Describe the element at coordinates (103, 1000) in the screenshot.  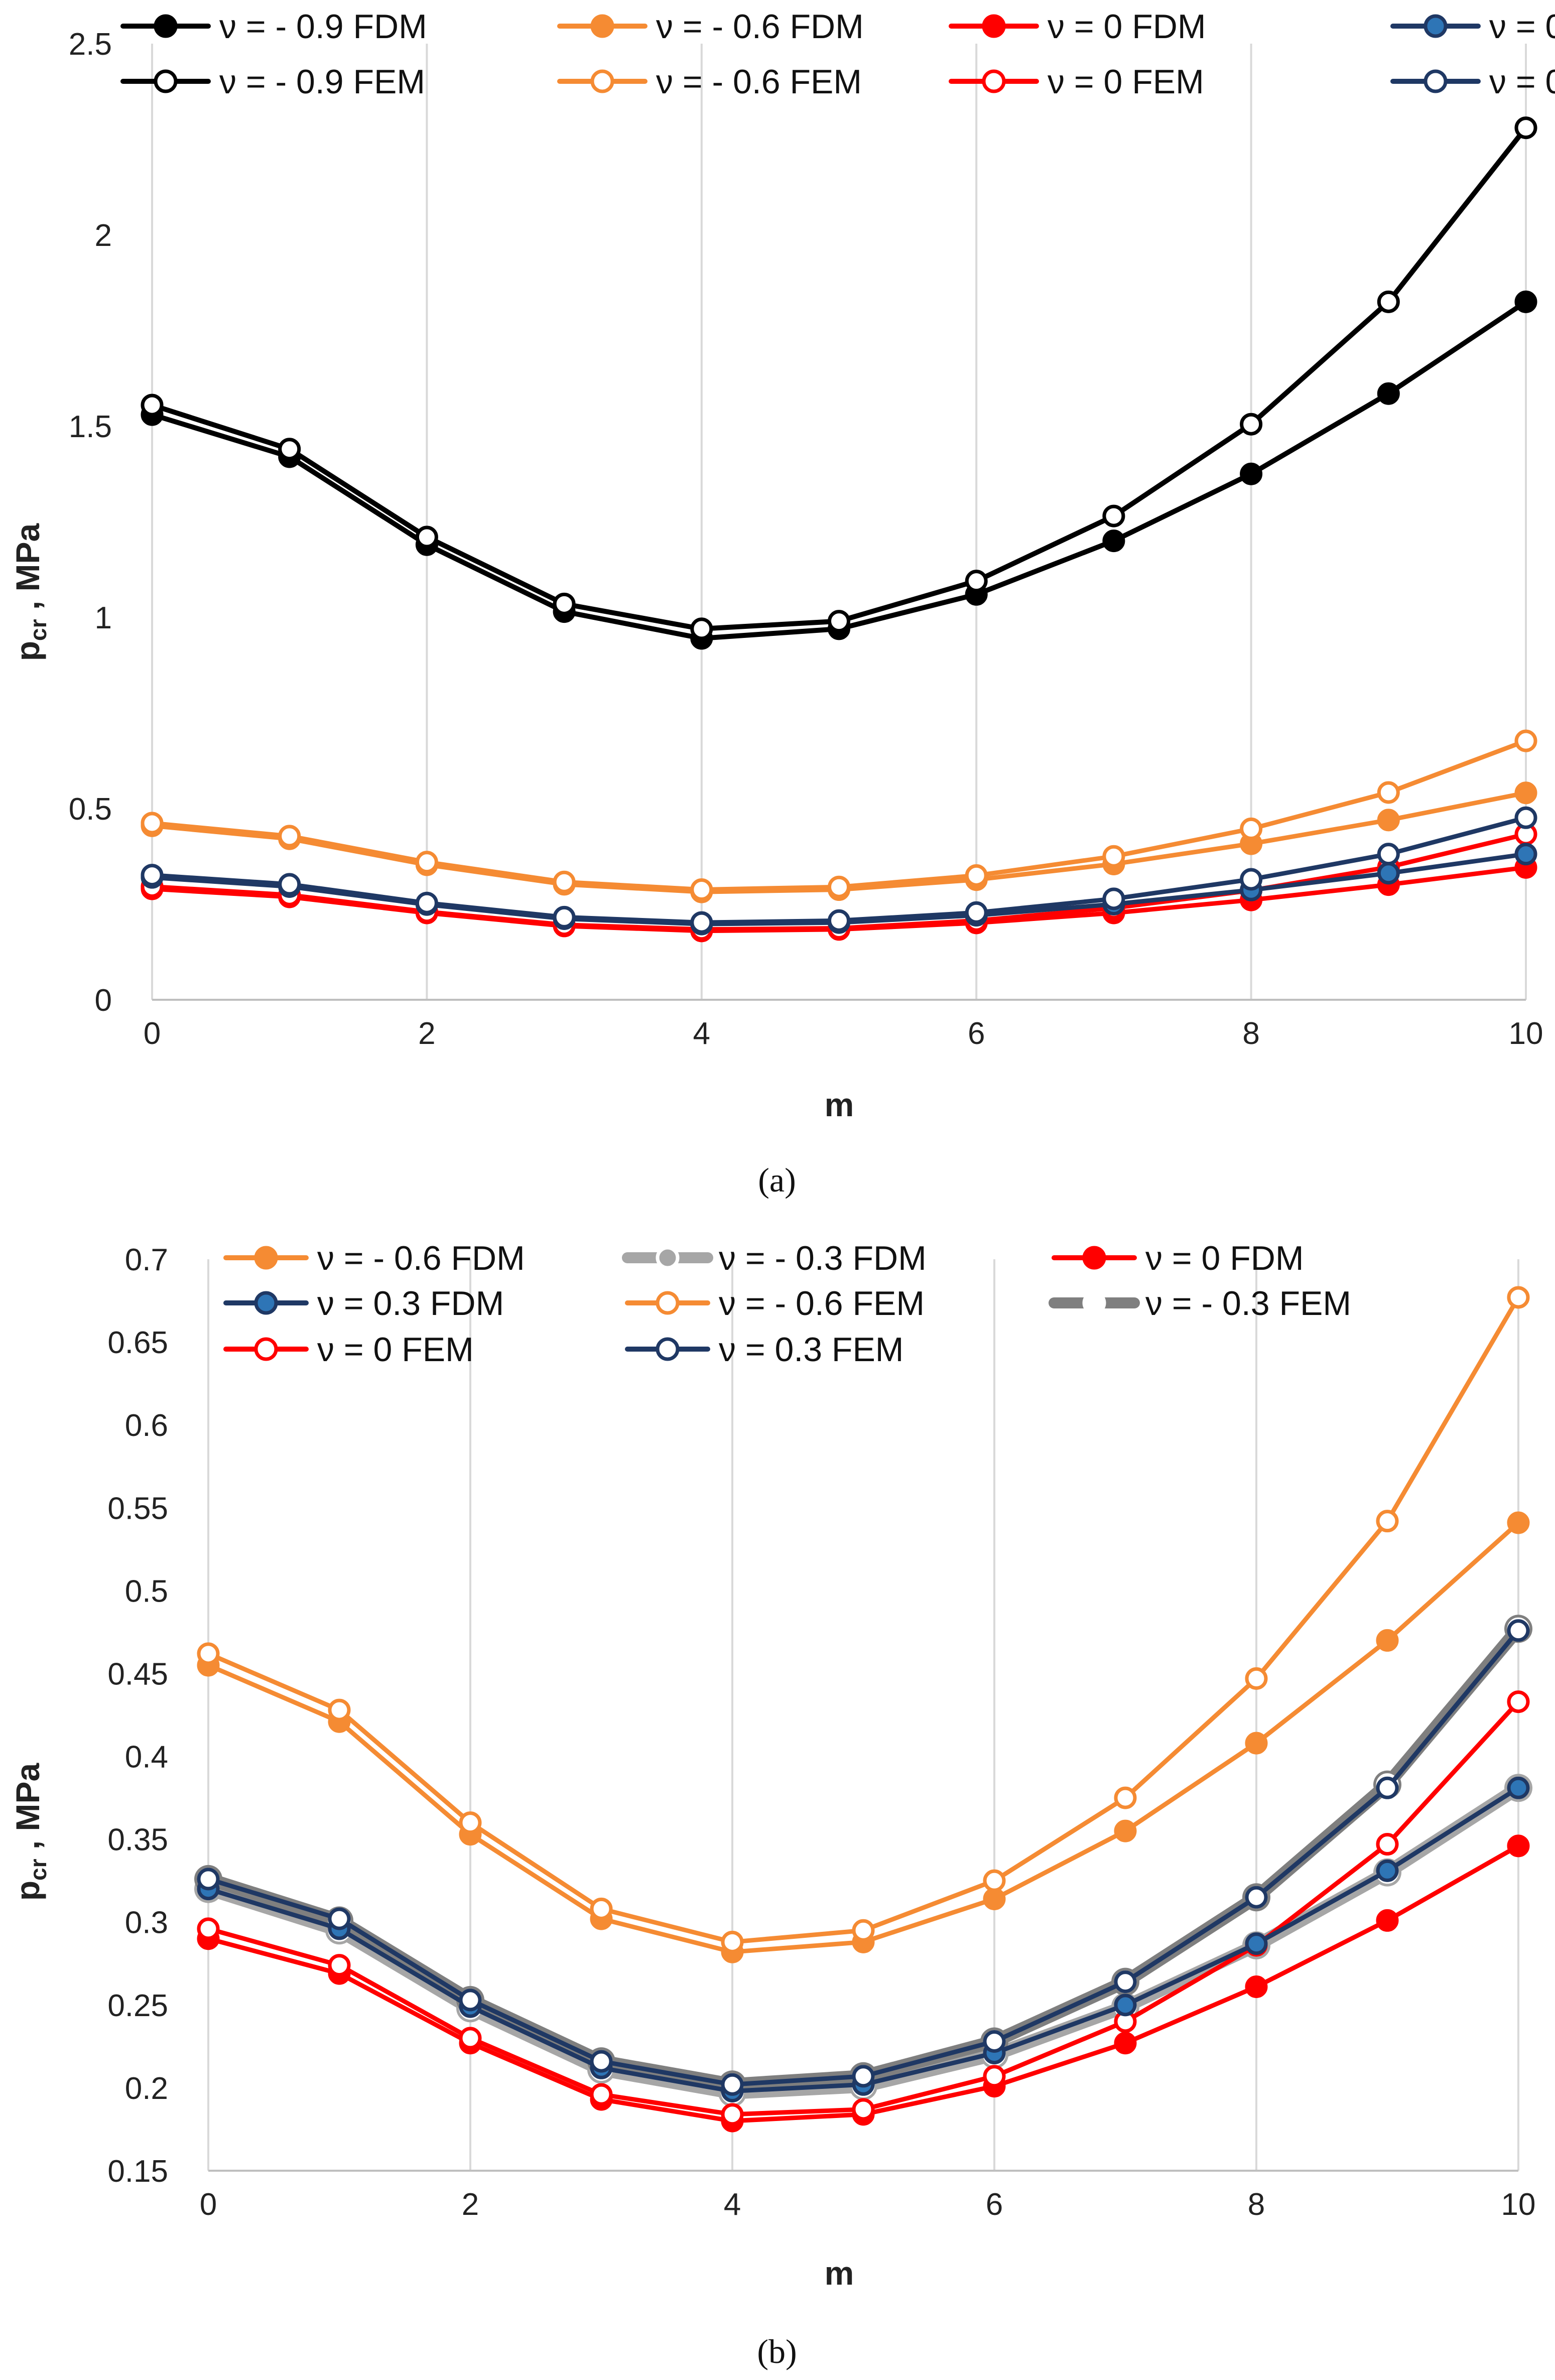
I see `y-tick-label: 0` at that location.